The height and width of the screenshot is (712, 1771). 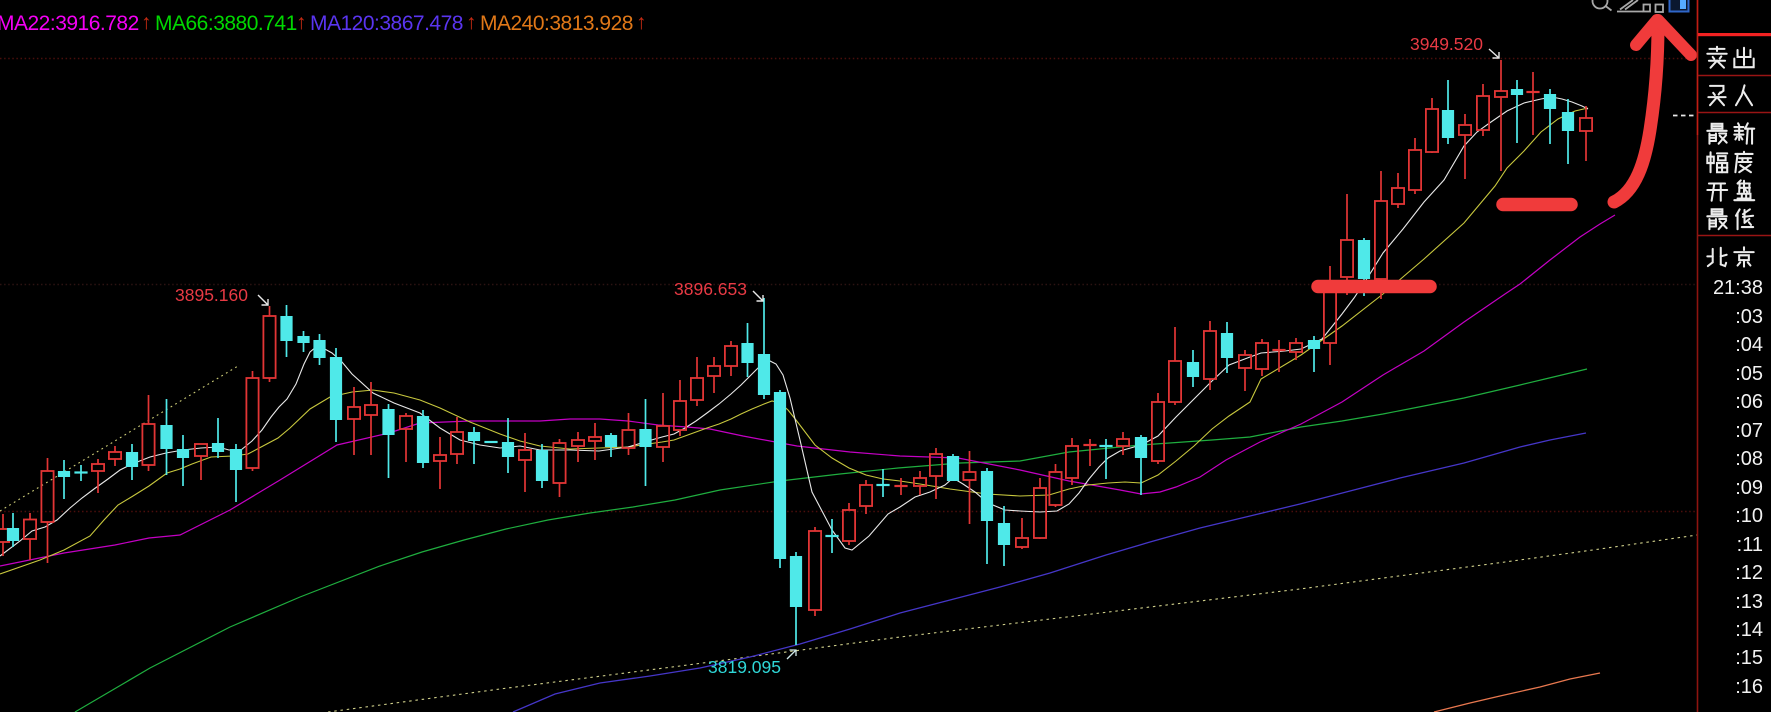 What do you see at coordinates (1749, 431) in the screenshot?
I see `svg-text: :07` at bounding box center [1749, 431].